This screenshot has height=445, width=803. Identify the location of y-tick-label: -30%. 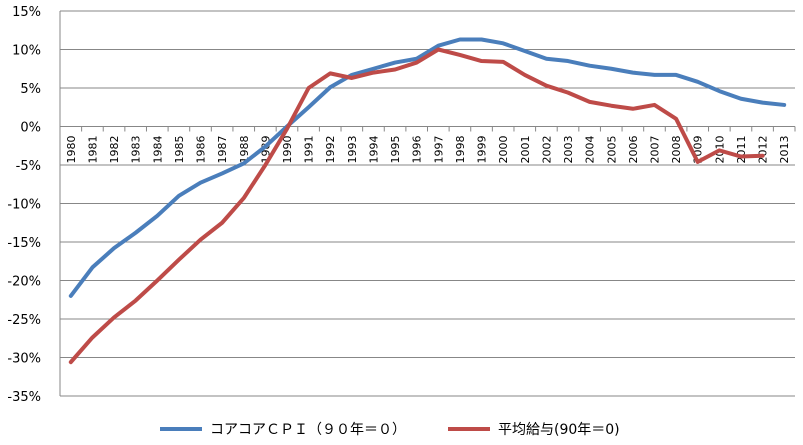
(24, 359).